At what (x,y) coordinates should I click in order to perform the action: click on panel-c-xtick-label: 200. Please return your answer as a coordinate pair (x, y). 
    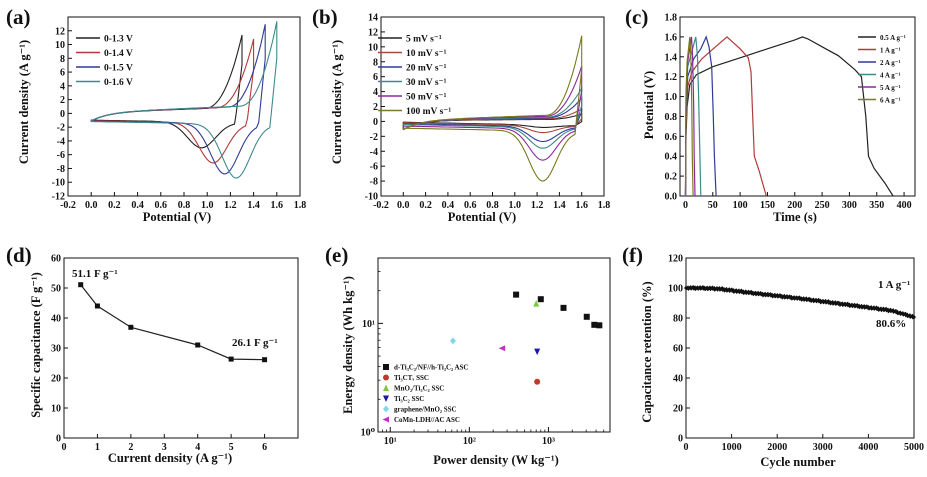
    Looking at the image, I should click on (794, 205).